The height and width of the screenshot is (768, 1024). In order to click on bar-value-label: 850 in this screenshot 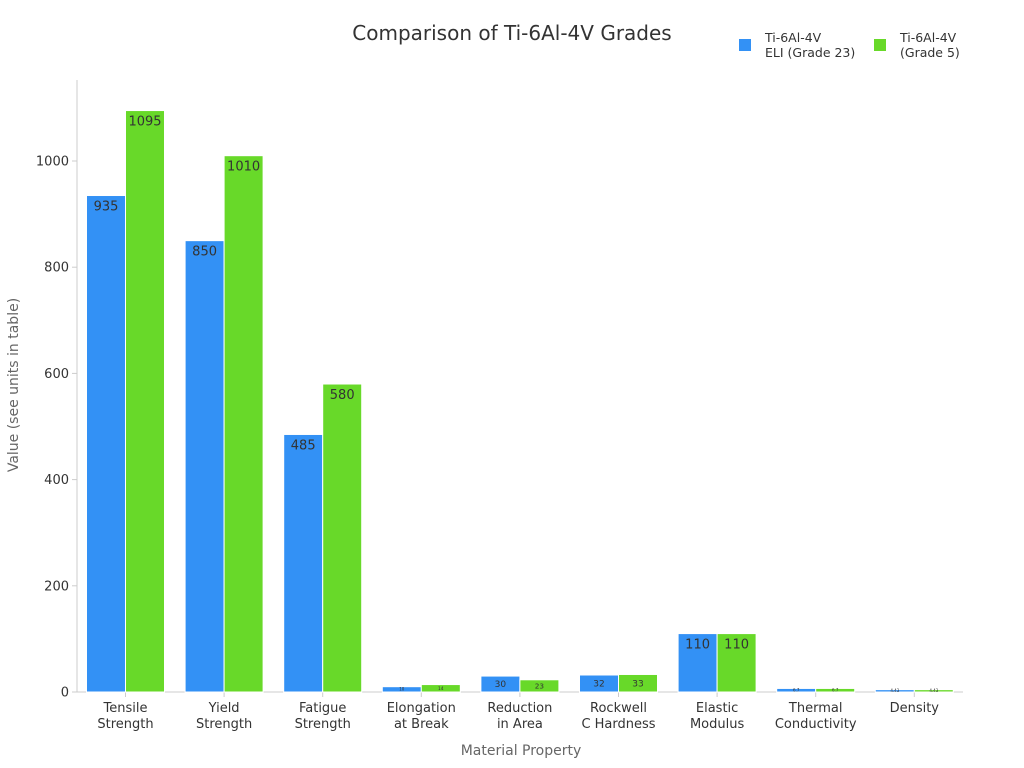, I will do `click(204, 252)`.